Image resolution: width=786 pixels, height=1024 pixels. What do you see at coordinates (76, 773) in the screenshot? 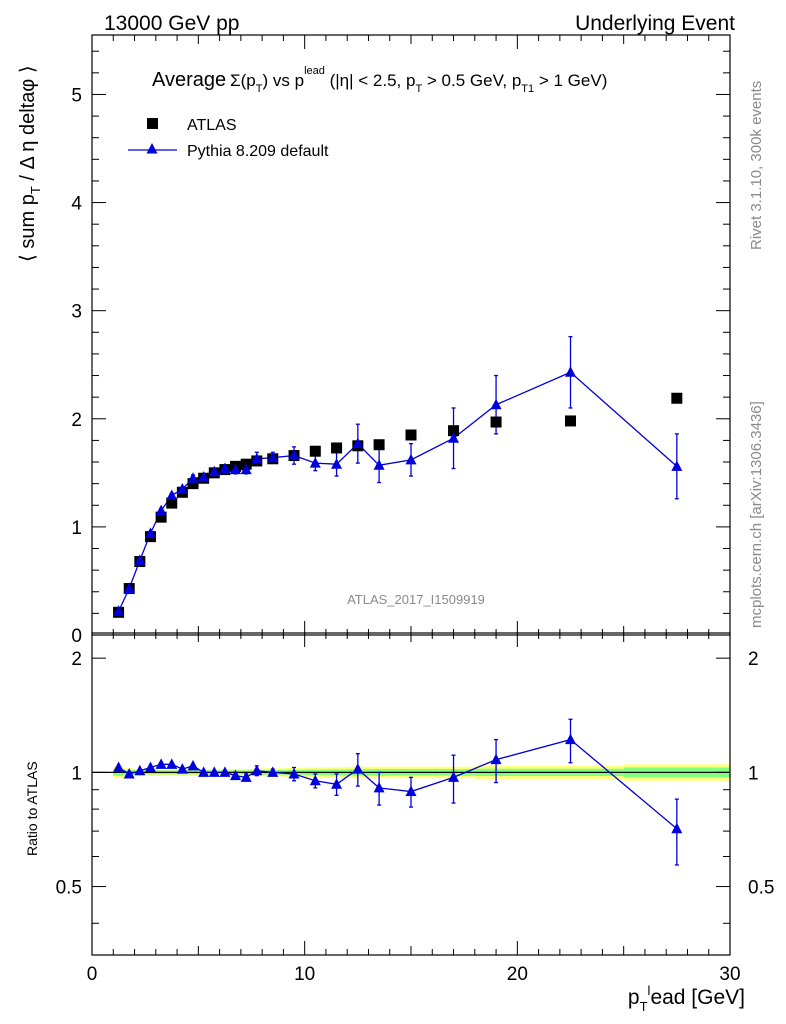
I see `ratio-ytick-label-left: 1` at bounding box center [76, 773].